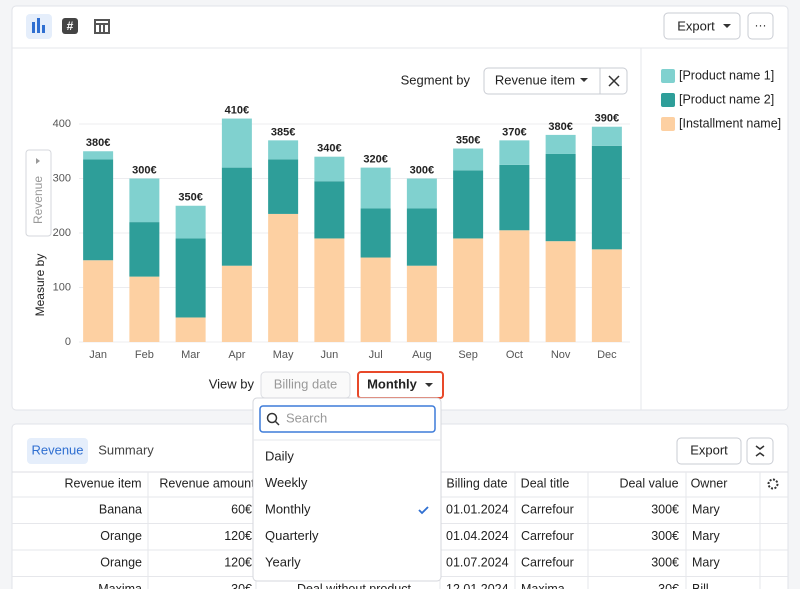 This screenshot has width=800, height=589. Describe the element at coordinates (40, 285) in the screenshot. I see `y-axis-title: Measure by` at that location.